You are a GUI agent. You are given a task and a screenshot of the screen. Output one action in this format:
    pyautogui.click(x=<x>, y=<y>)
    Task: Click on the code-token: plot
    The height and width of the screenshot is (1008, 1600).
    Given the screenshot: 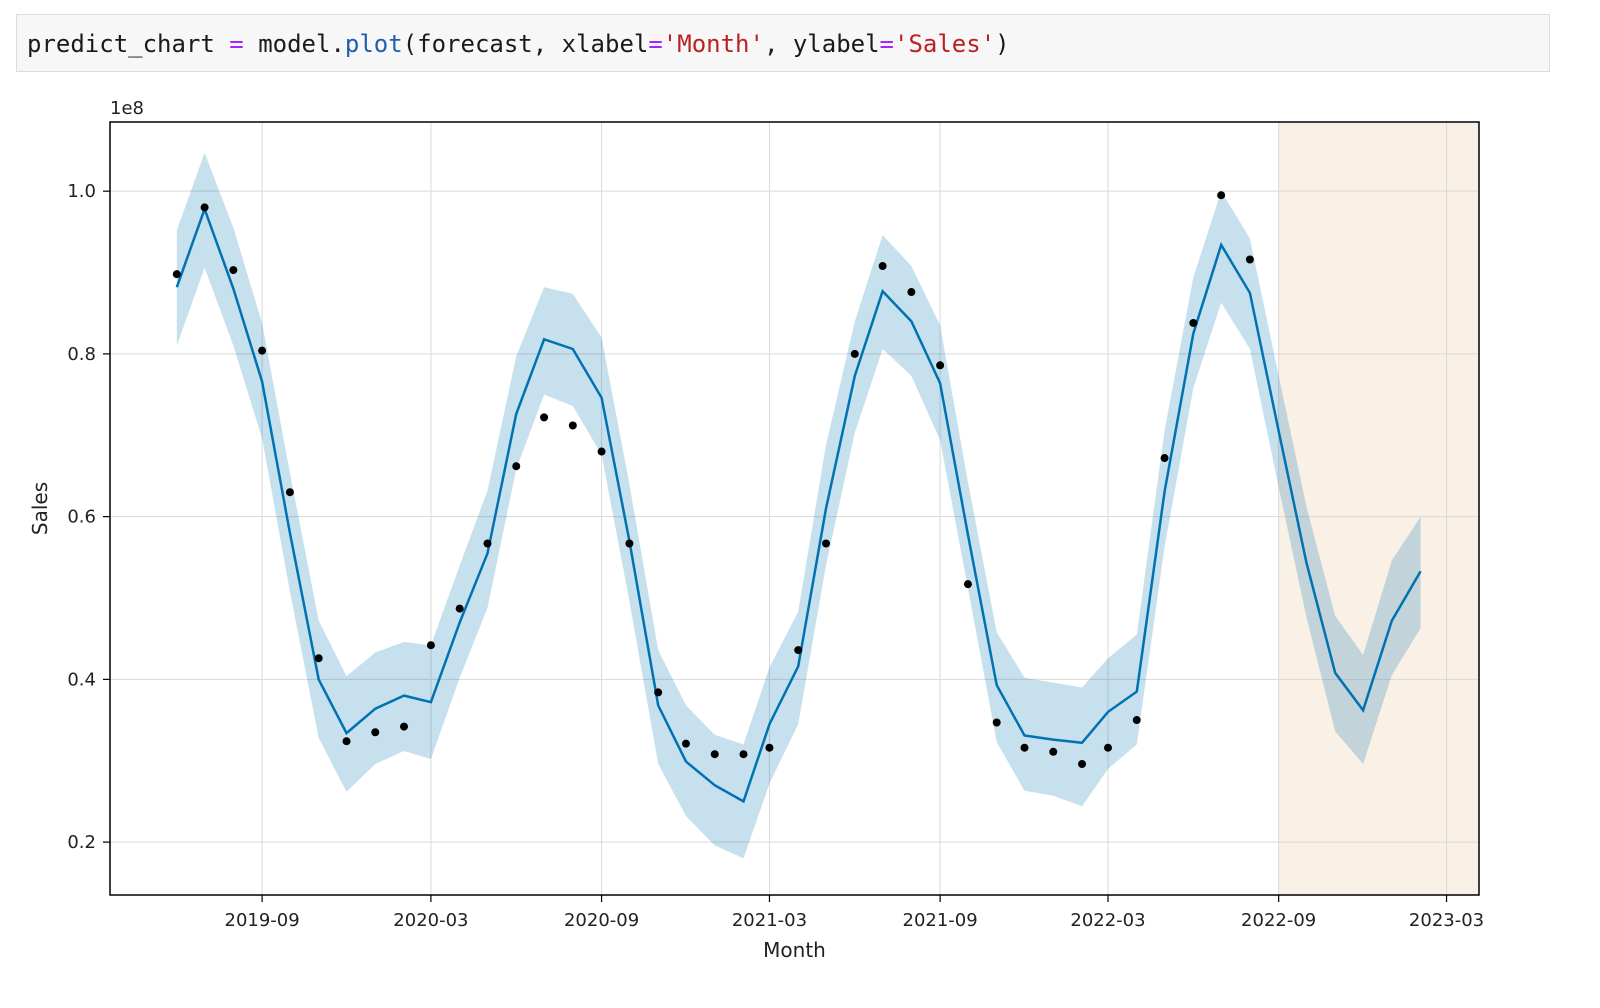 What is the action you would take?
    pyautogui.click(x=373, y=44)
    